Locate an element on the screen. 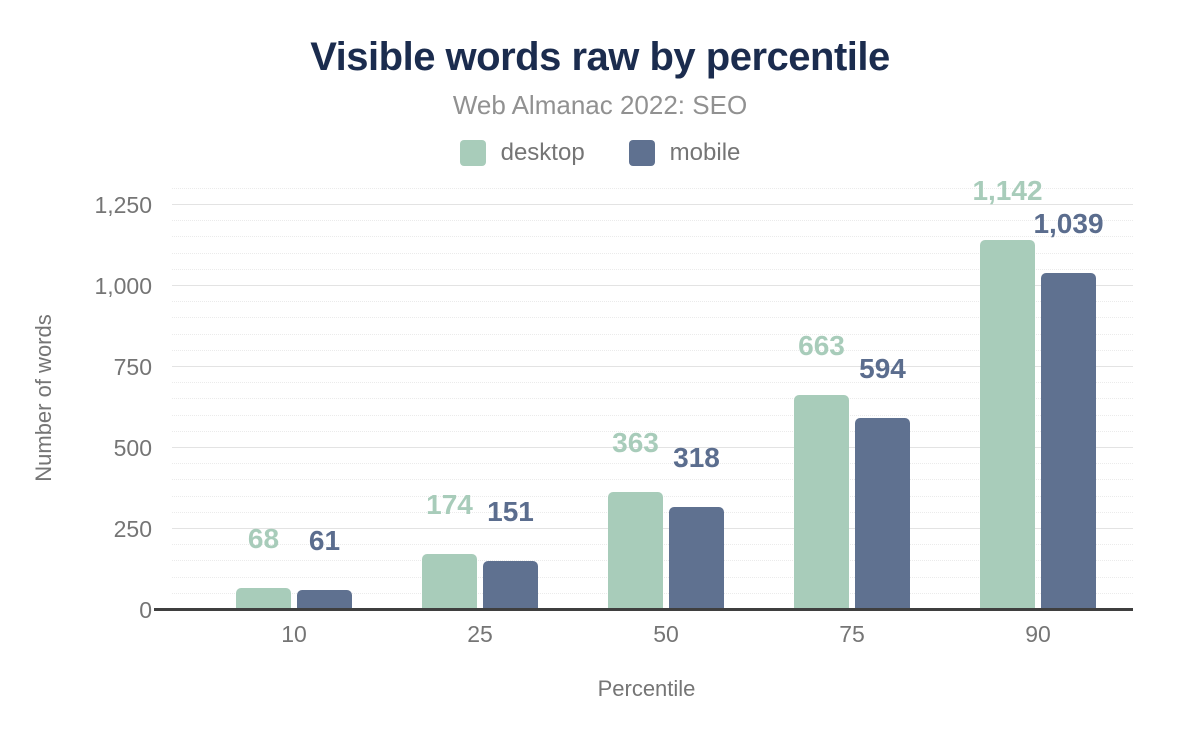 The height and width of the screenshot is (742, 1200). bar-desktop-p25 is located at coordinates (449, 582).